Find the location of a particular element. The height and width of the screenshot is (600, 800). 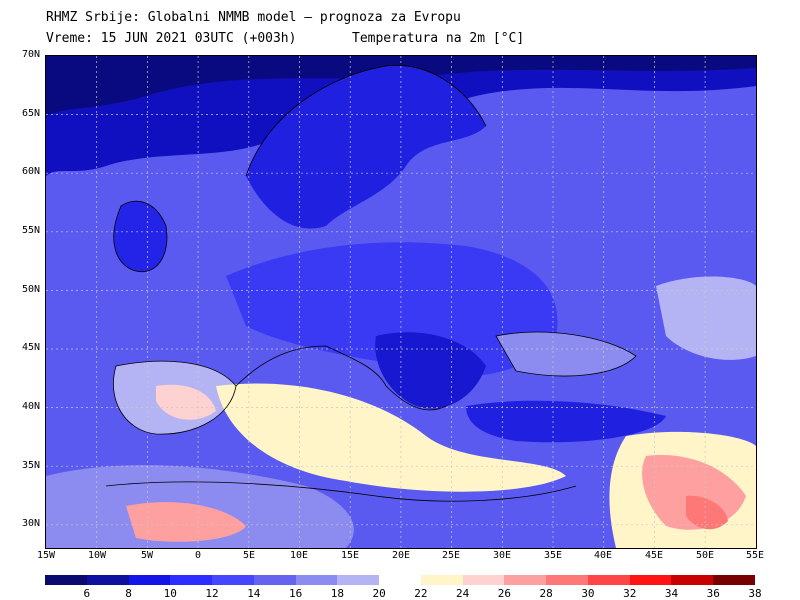

legend-tick-label: 10 is located at coordinates (170, 593).